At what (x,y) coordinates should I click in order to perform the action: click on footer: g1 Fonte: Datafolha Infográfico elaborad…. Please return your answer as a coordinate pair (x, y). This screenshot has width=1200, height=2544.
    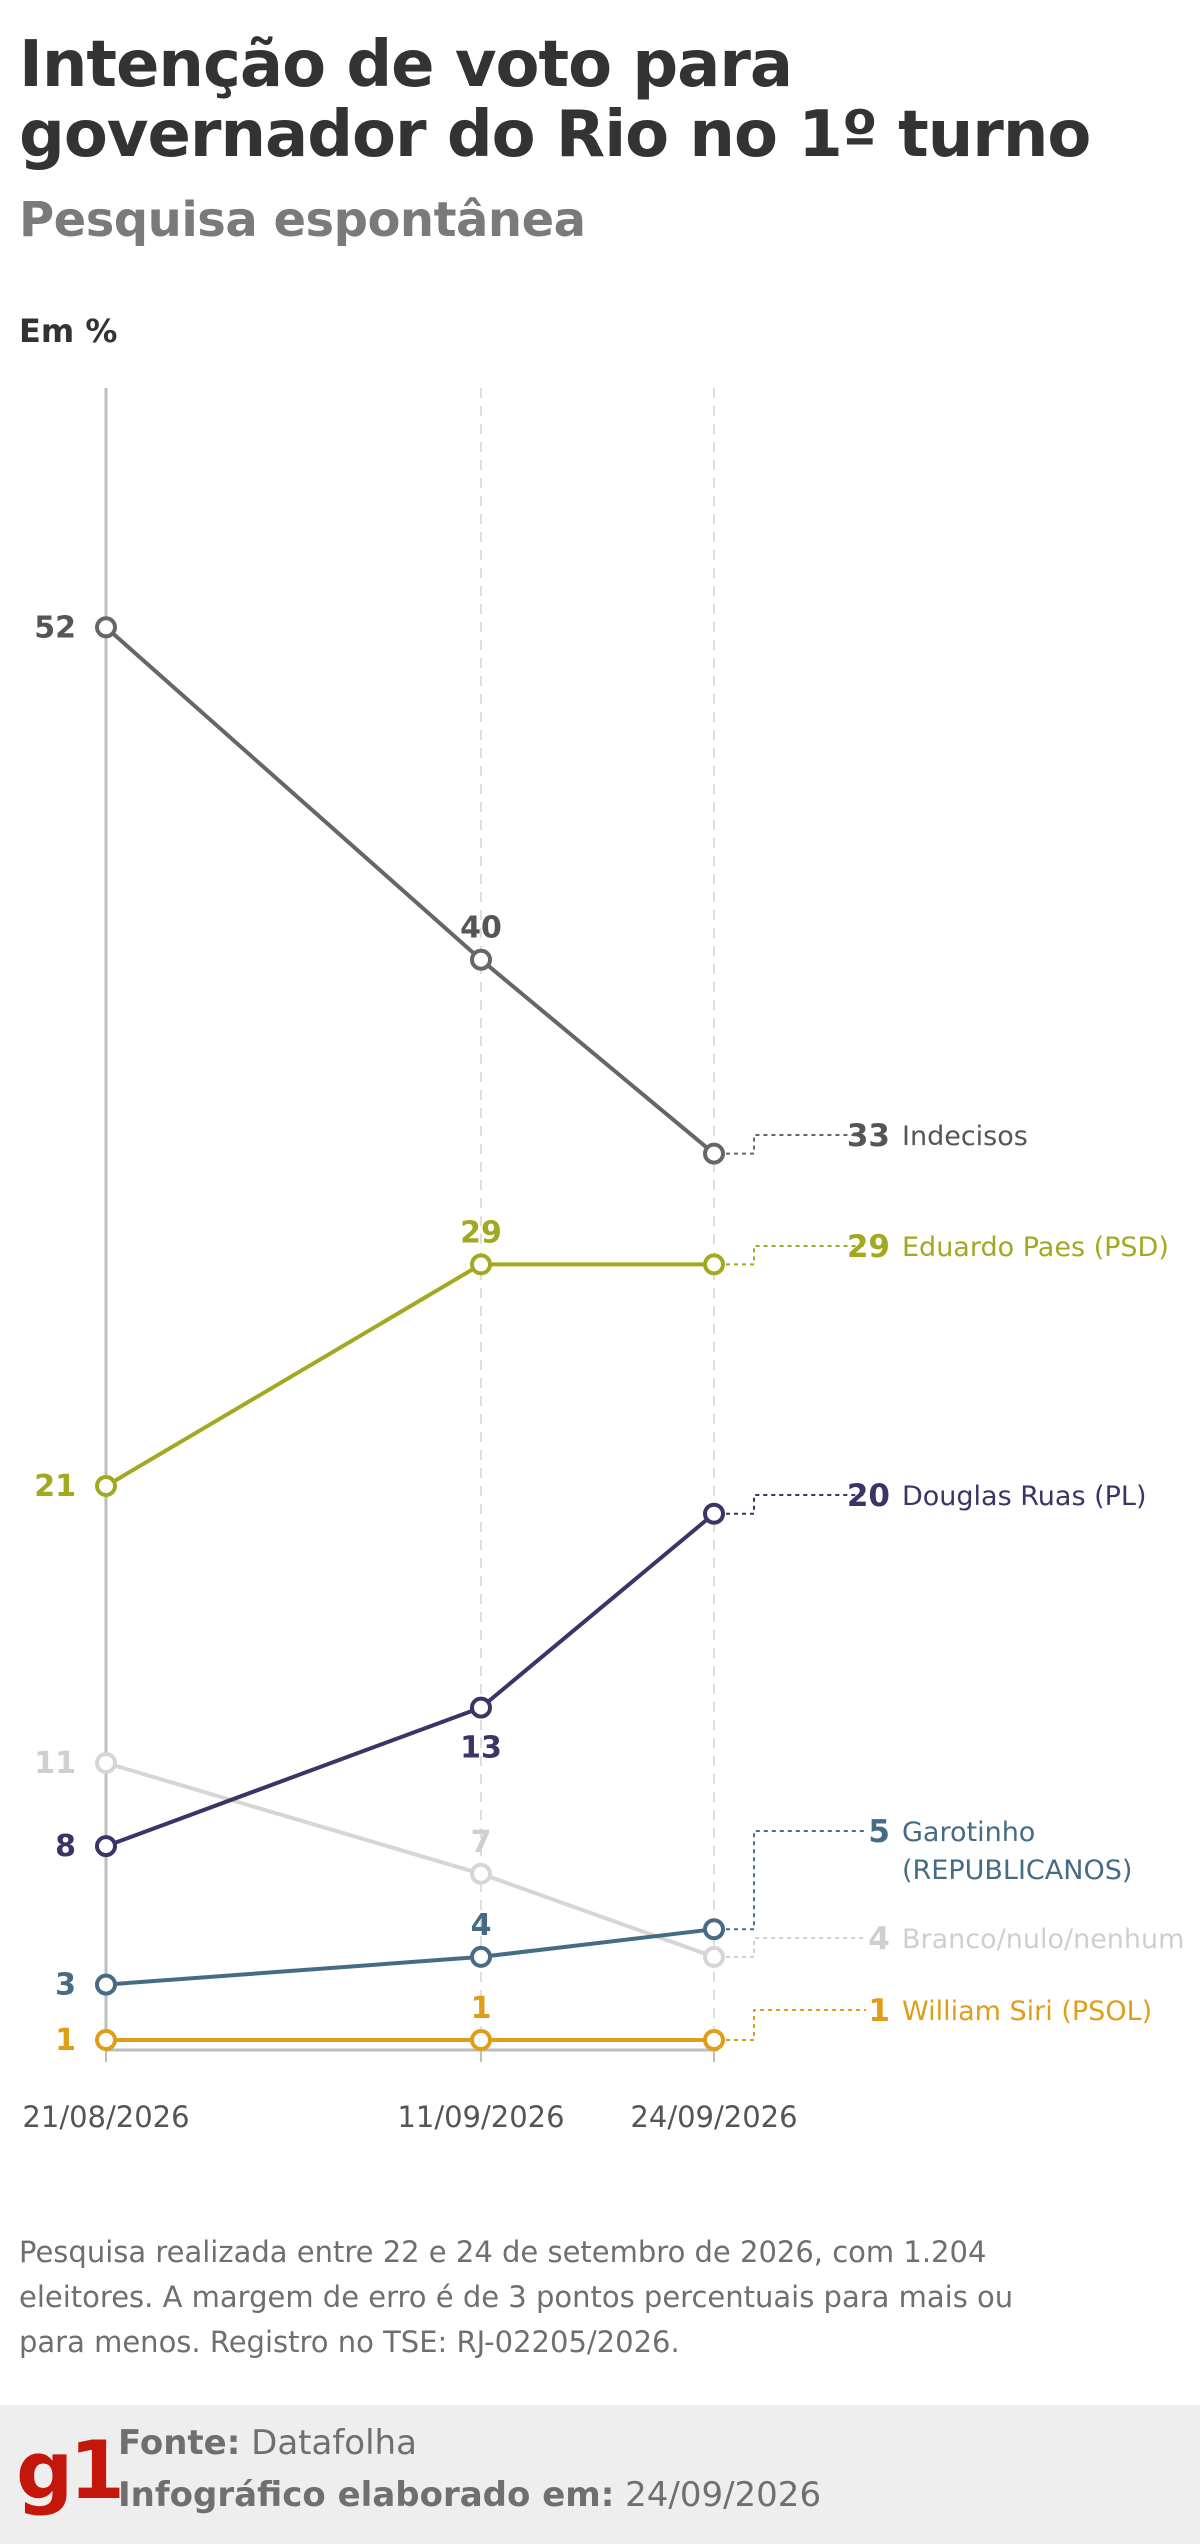
    Looking at the image, I should click on (600, 2474).